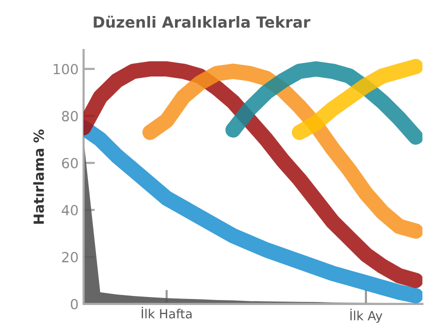 This screenshot has height=334, width=440. What do you see at coordinates (70, 210) in the screenshot?
I see `y-tick-label: 40` at bounding box center [70, 210].